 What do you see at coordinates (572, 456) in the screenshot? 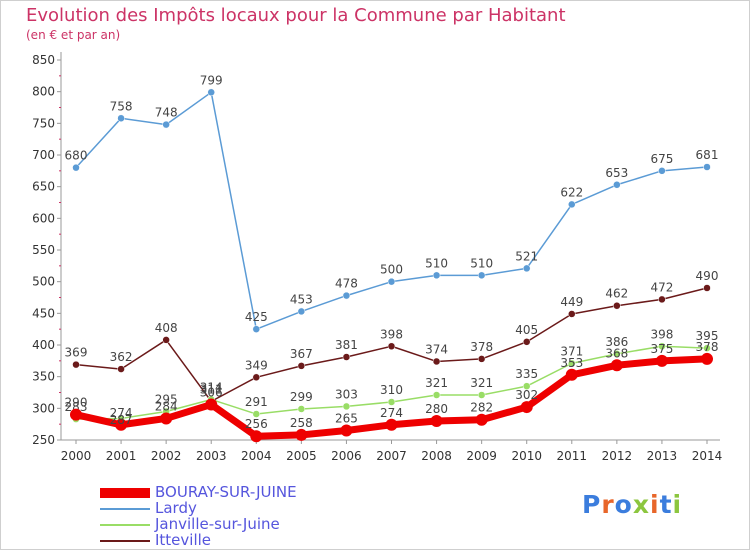
I see `x-tick-label: 2011` at bounding box center [572, 456].